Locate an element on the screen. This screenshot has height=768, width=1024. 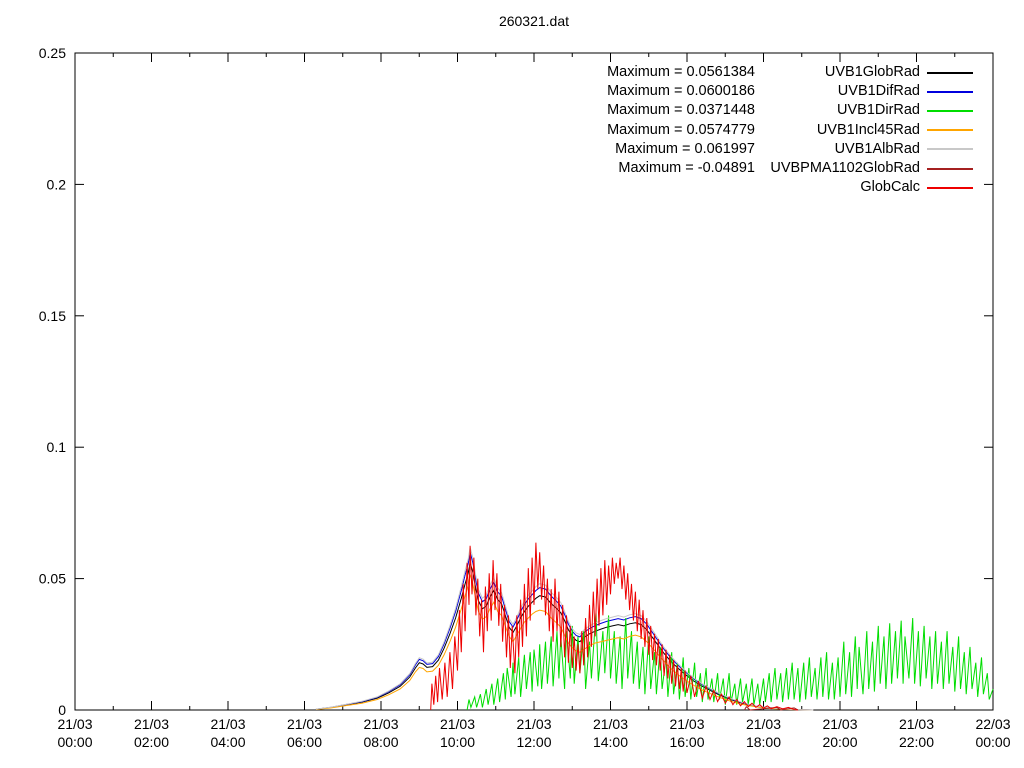
legend-series-label: UVB1Incl45Rad is located at coordinates (868, 129).